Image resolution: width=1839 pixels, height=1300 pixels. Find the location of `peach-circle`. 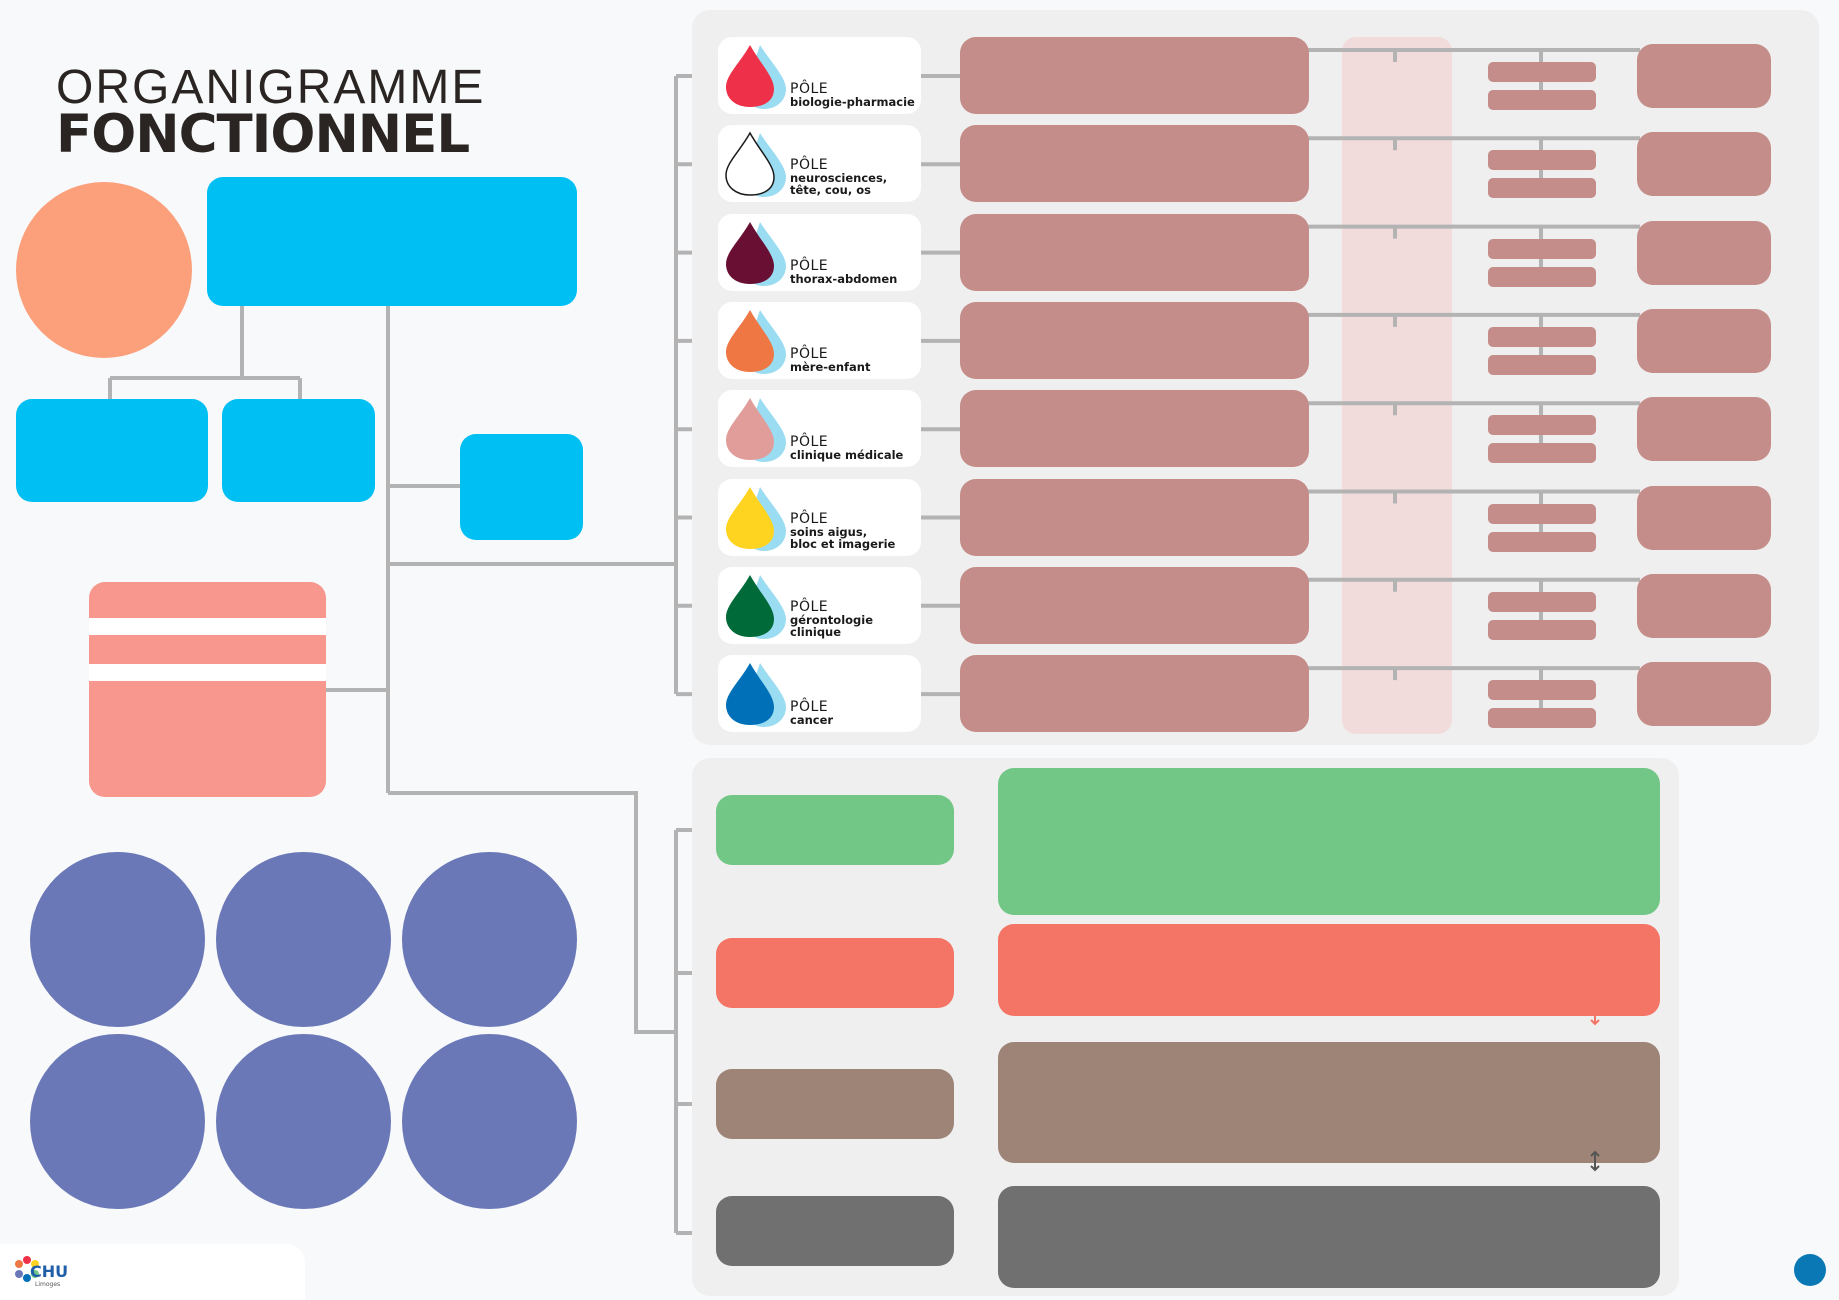

peach-circle is located at coordinates (104, 270).